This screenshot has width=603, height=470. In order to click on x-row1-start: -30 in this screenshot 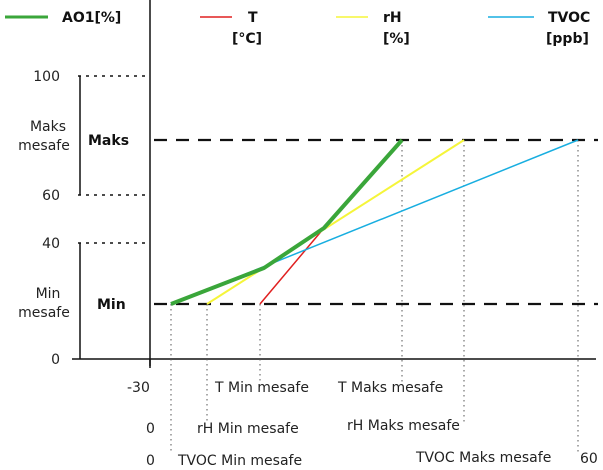, I will do `click(138, 388)`.